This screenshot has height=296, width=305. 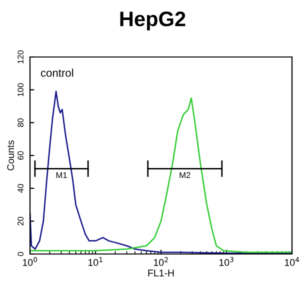 I want to click on chart-title: HepG2, so click(x=153, y=21).